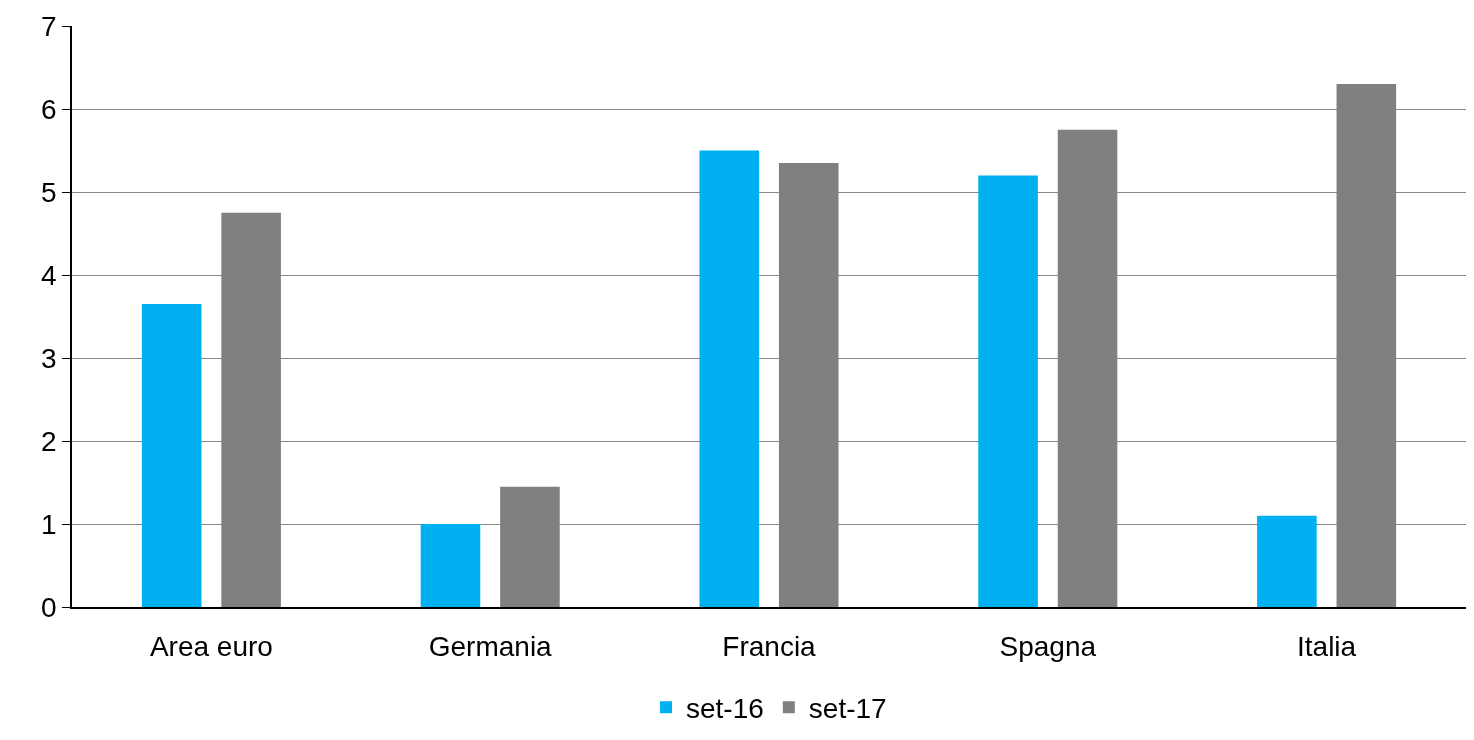 The height and width of the screenshot is (740, 1474). What do you see at coordinates (49, 607) in the screenshot?
I see `y-tick-label: 0` at bounding box center [49, 607].